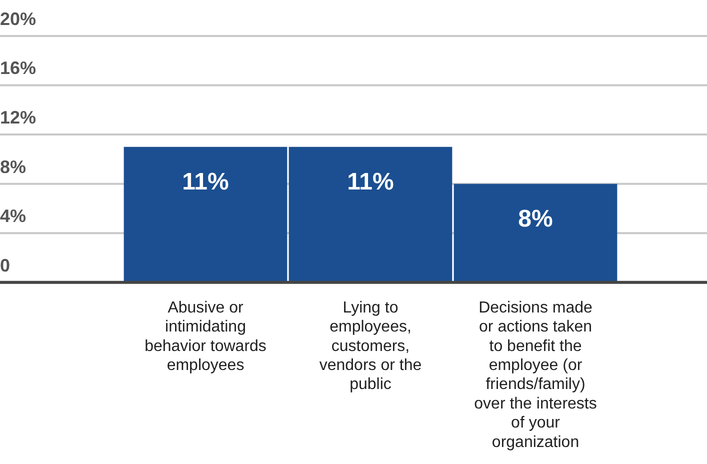  I want to click on y-tick-label: 4%, so click(13, 216).